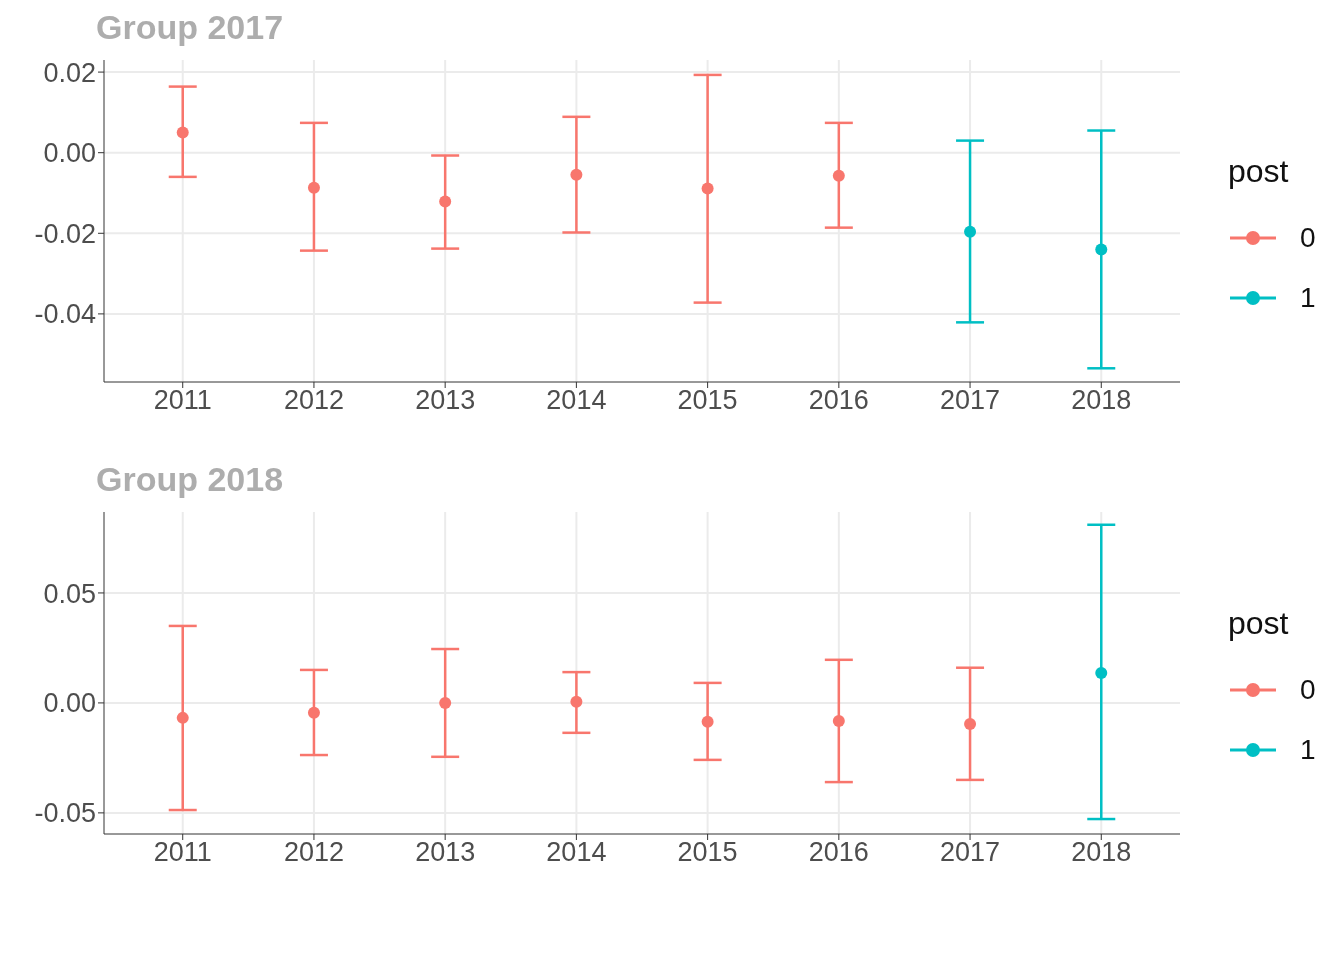 This screenshot has height=956, width=1342. I want to click on y-tick-label: -0.05, so click(65, 813).